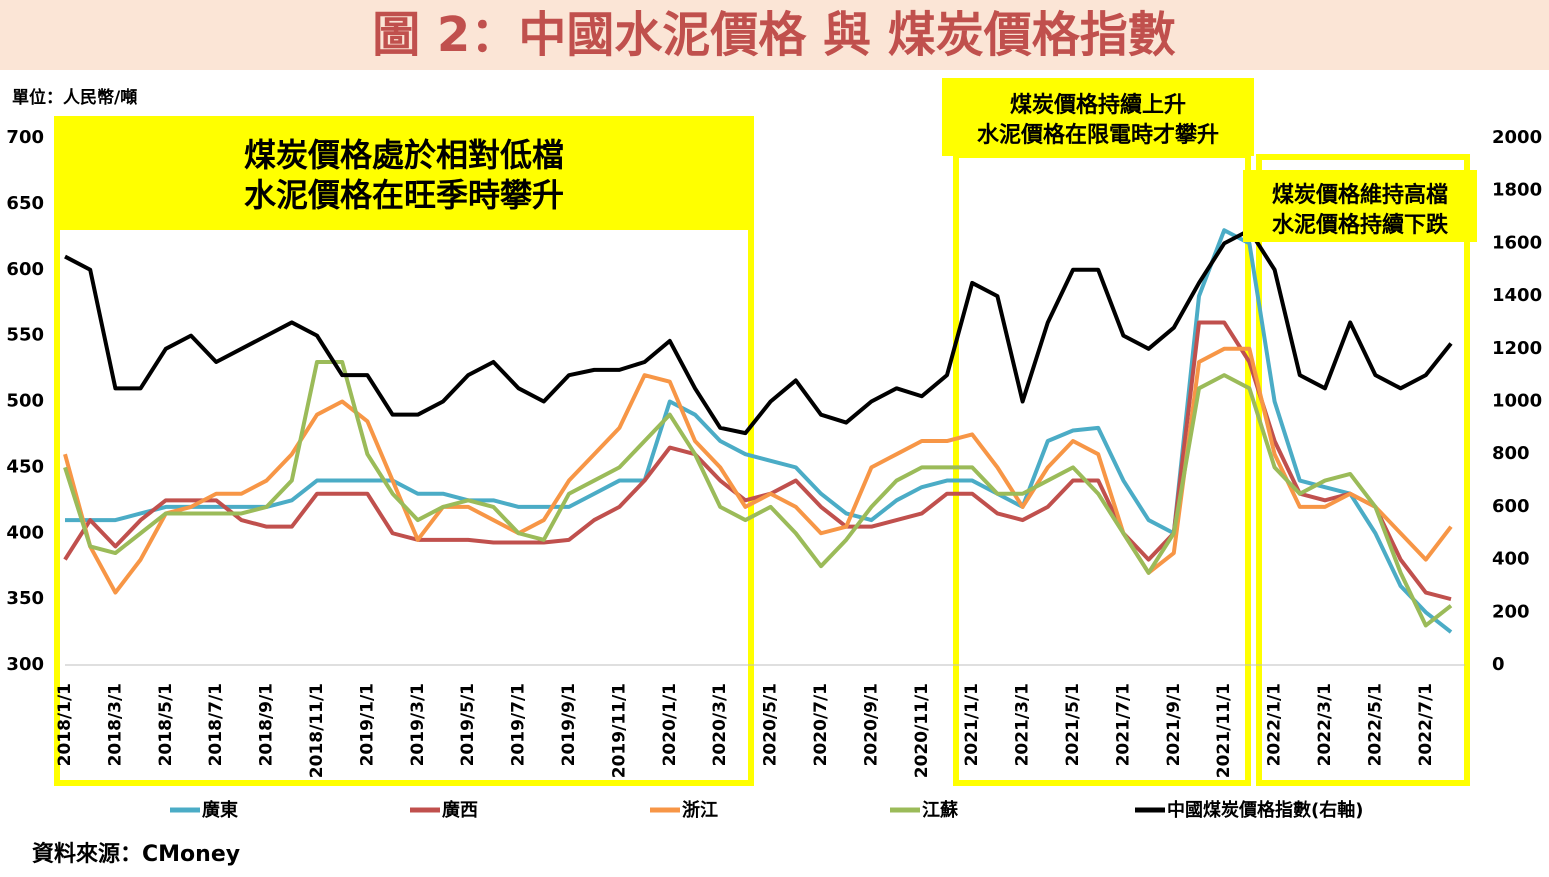 This screenshot has height=877, width=1549. Describe the element at coordinates (74, 97) in the screenshot. I see `unit-label: 單位：人民幣/噸` at that location.